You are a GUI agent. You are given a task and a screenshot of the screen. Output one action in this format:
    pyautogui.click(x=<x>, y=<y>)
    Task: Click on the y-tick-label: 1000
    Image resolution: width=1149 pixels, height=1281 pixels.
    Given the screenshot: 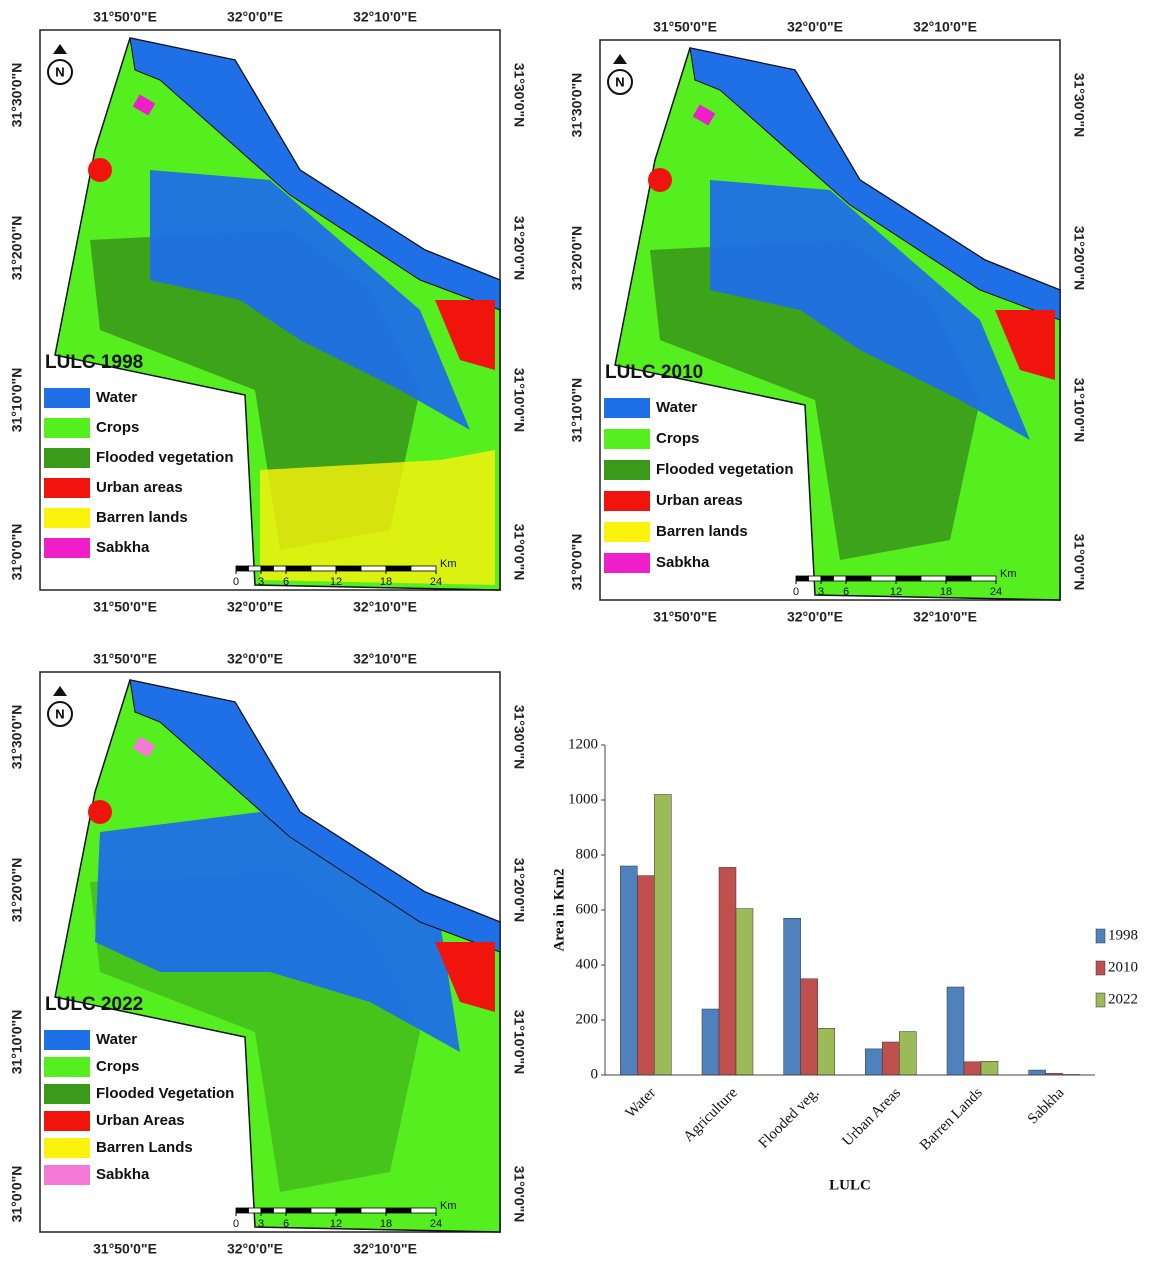 What is the action you would take?
    pyautogui.click(x=583, y=799)
    